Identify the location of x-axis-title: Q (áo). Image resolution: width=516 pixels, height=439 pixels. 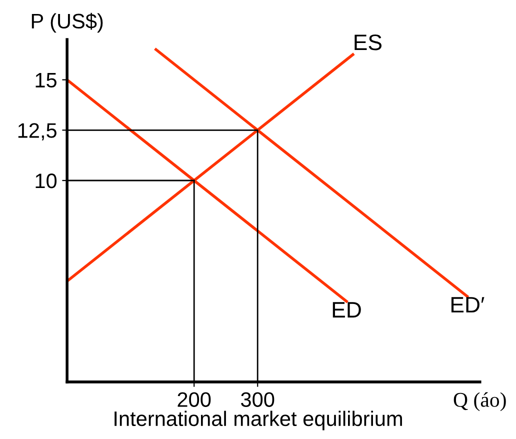
(480, 402).